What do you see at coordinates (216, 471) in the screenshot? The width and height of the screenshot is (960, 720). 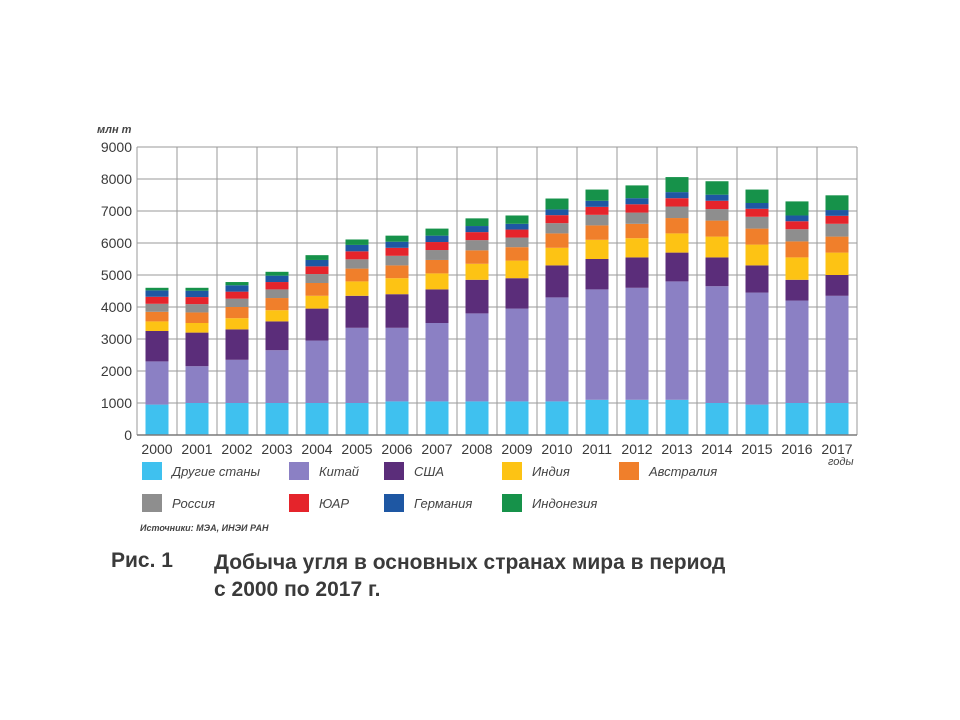 I see `legend-label: Другие станы` at bounding box center [216, 471].